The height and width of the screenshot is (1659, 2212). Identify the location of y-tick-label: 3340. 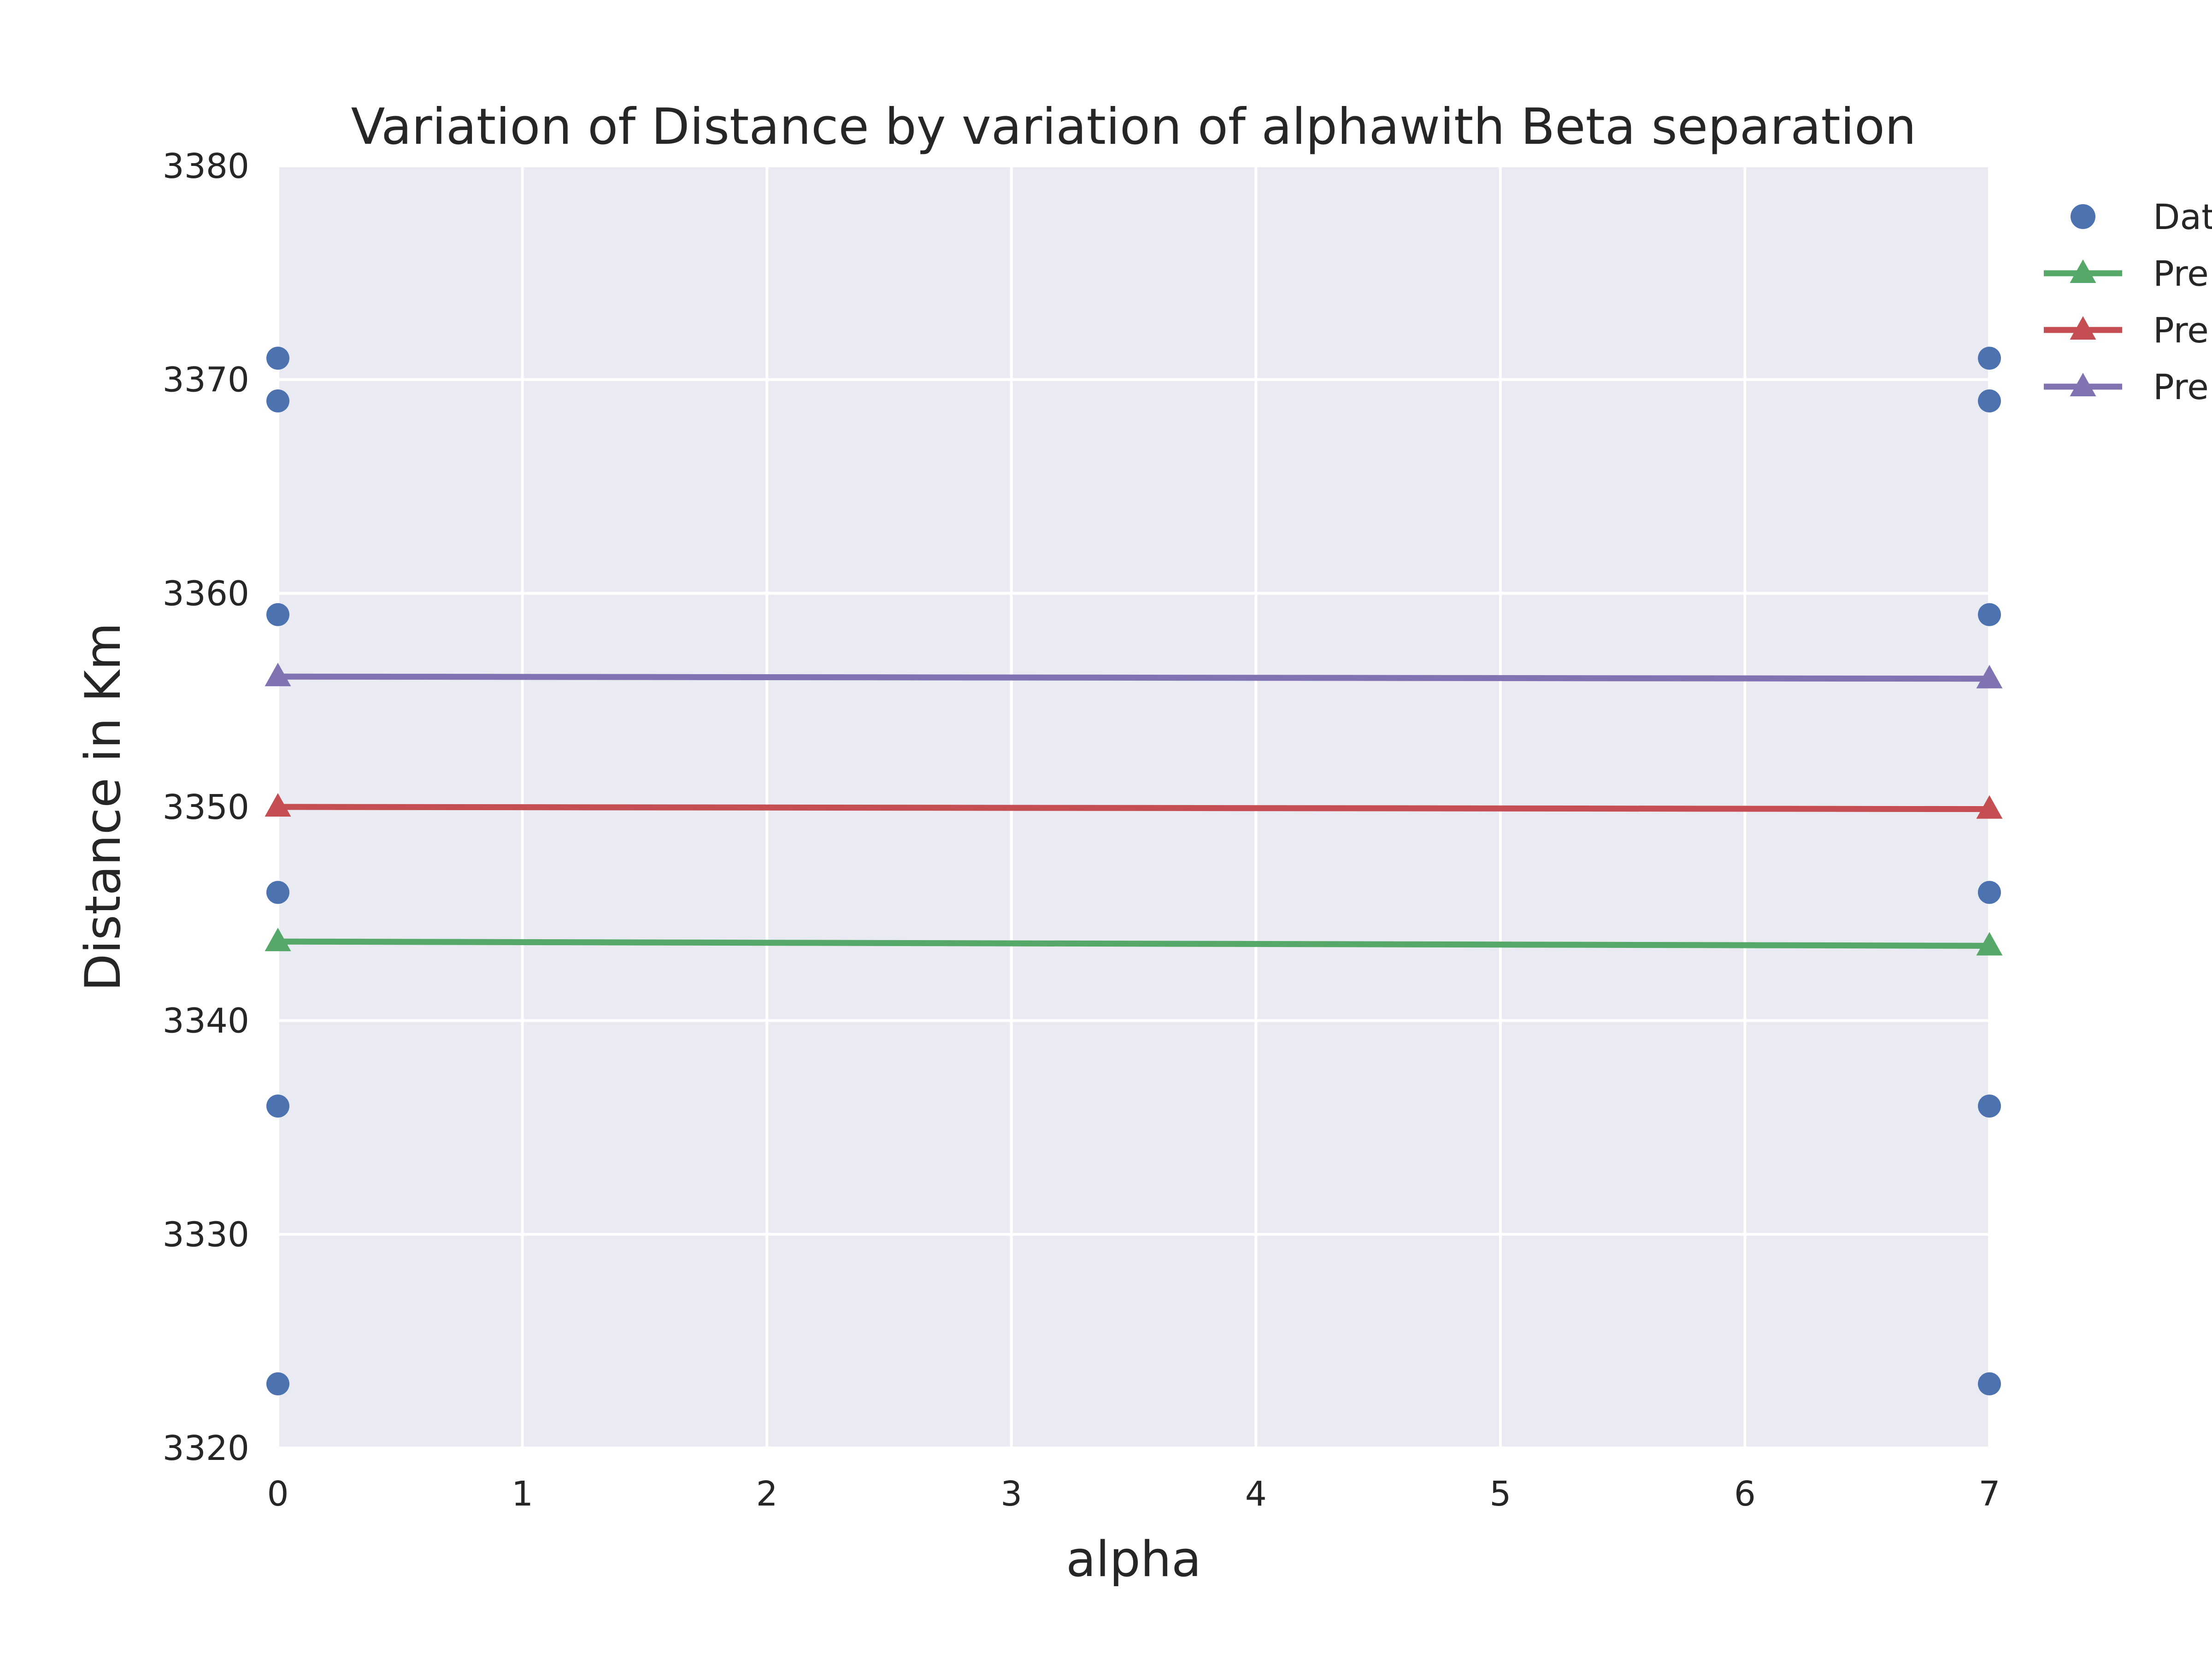
(206, 1021).